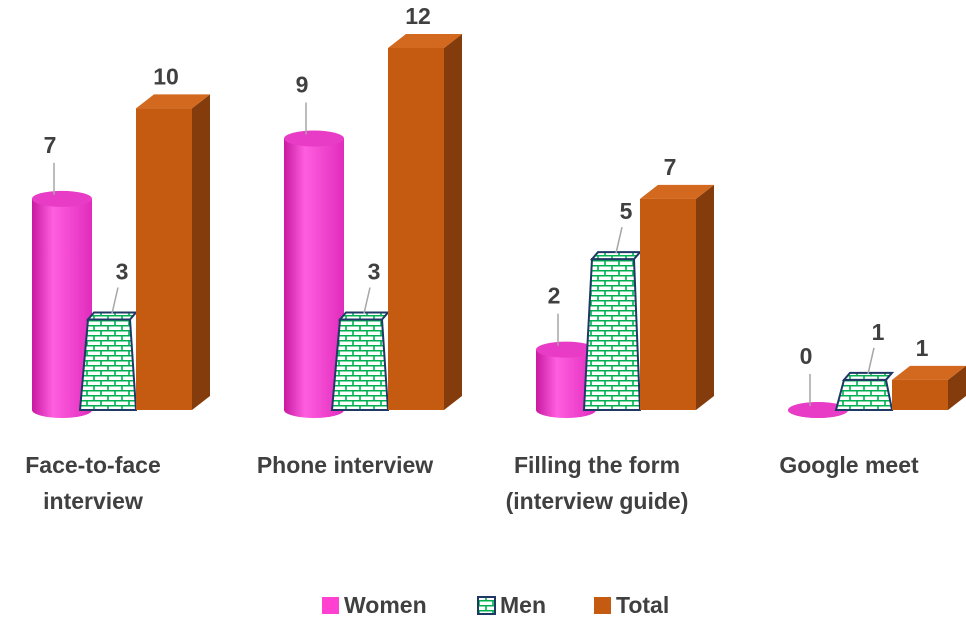  What do you see at coordinates (642, 605) in the screenshot?
I see `legend-label: Total` at bounding box center [642, 605].